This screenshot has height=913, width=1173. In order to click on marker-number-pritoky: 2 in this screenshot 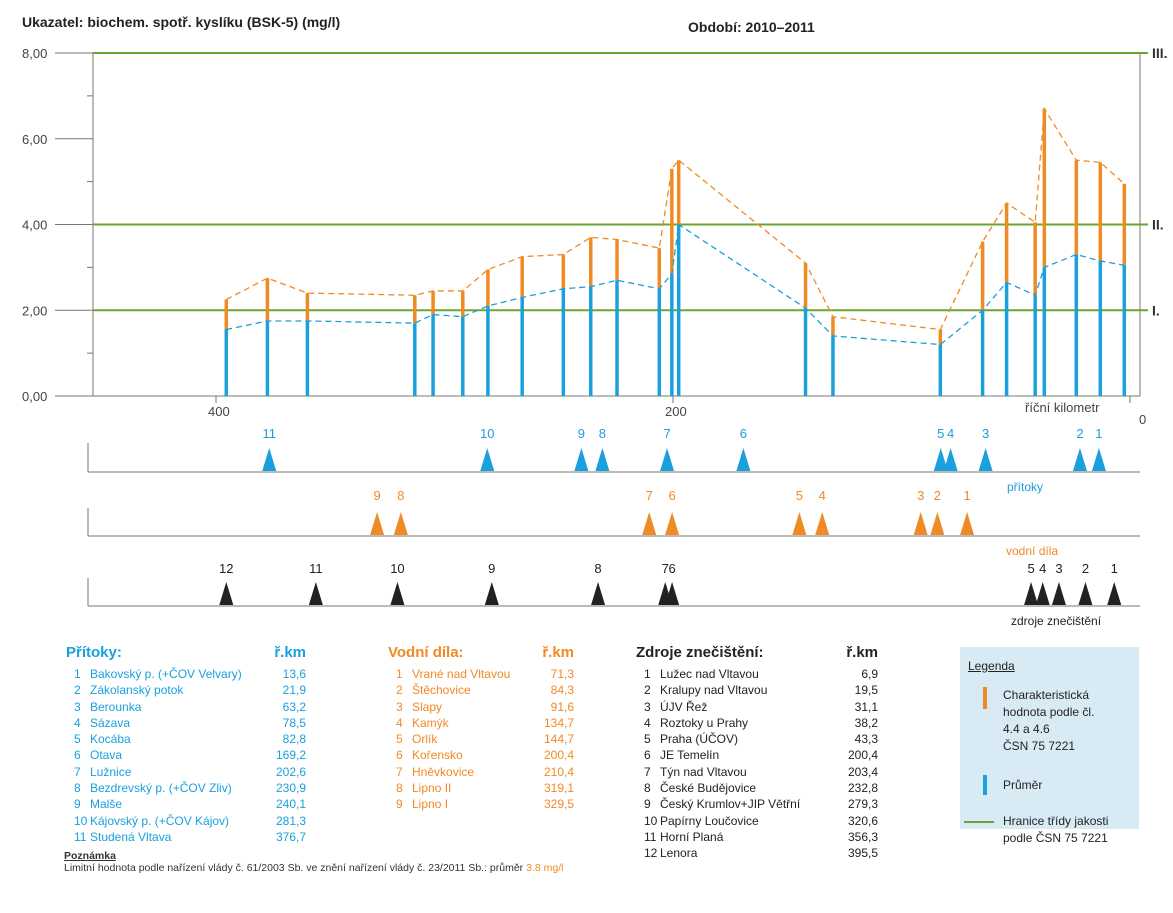, I will do `click(1079, 433)`.